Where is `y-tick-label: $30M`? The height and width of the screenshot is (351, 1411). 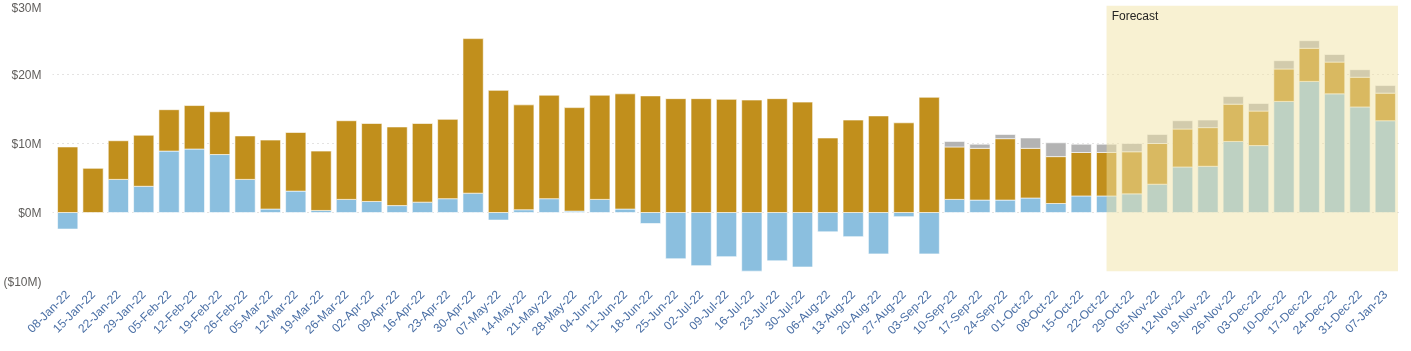
y-tick-label: $30M is located at coordinates (26, 7).